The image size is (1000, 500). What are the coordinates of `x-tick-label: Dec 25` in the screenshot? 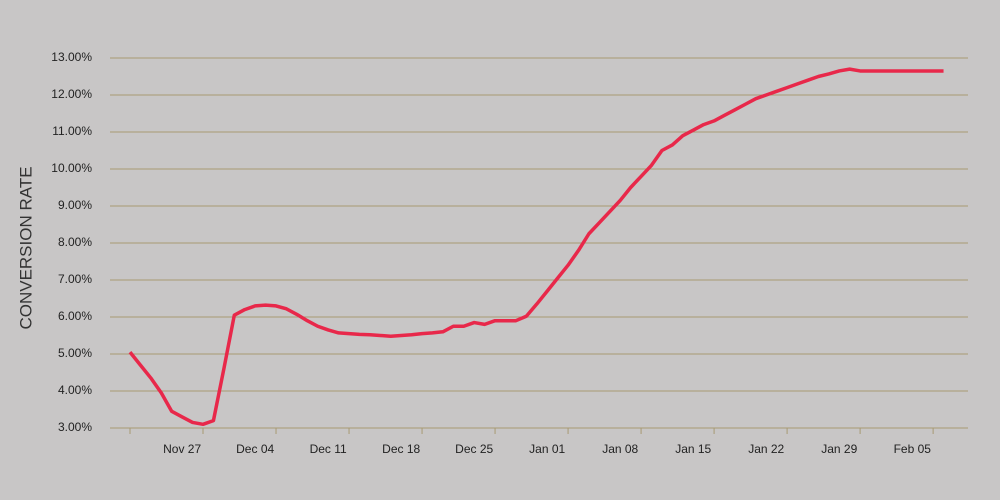 It's located at (474, 449).